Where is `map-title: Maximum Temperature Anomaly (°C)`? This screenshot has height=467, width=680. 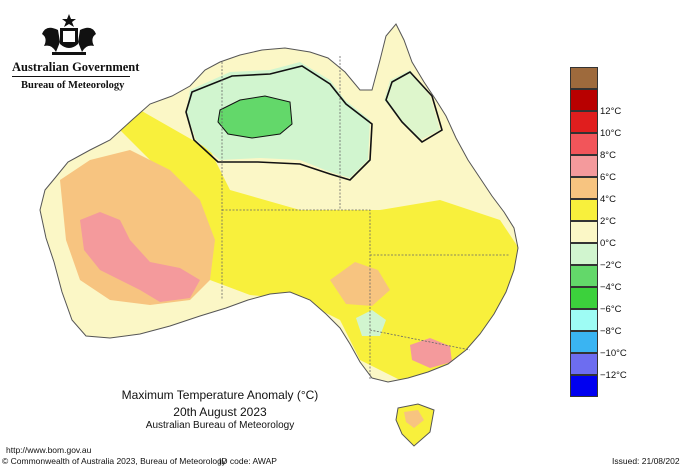
map-title: Maximum Temperature Anomaly (°C) is located at coordinates (220, 395).